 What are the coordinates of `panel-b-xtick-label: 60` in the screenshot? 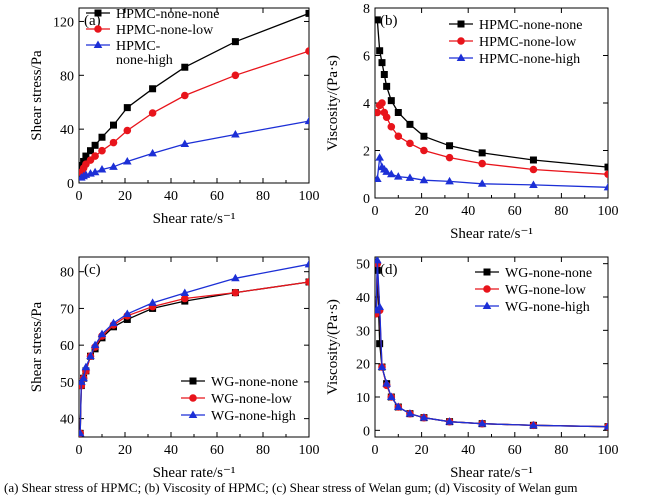 It's located at (515, 211).